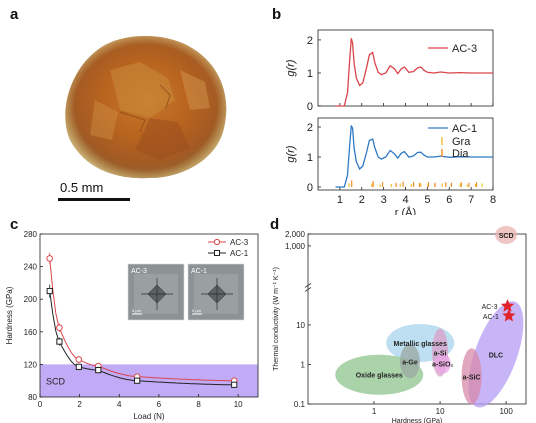 The image size is (536, 423). I want to click on b-xtick-label: 2, so click(362, 200).